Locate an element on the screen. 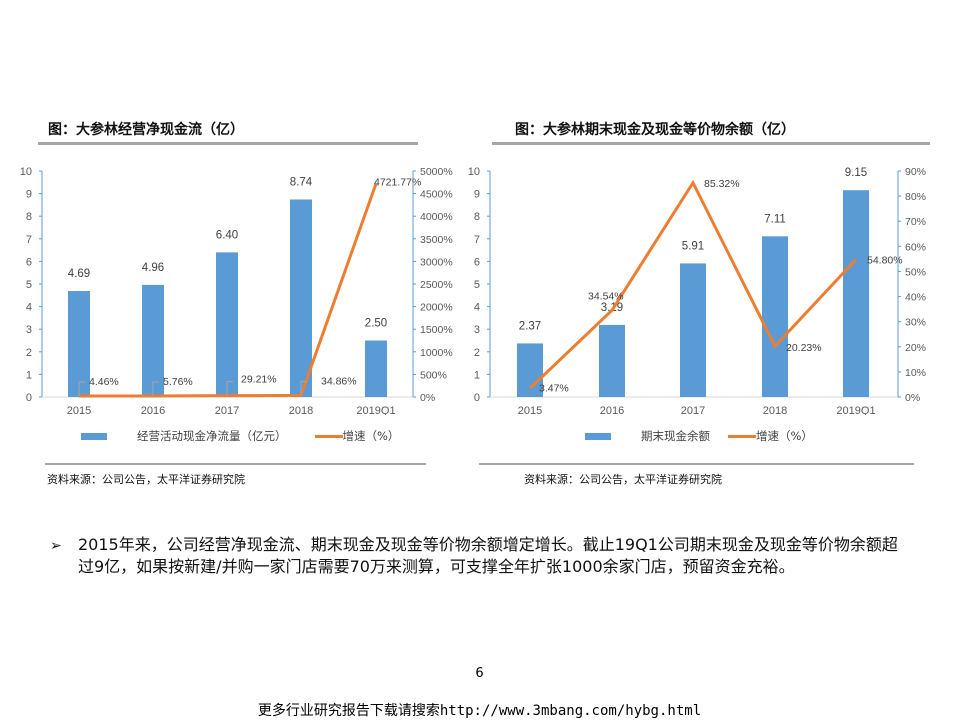  right-chart-bars: 2.373.195.917.119.15 is located at coordinates (693, 282).